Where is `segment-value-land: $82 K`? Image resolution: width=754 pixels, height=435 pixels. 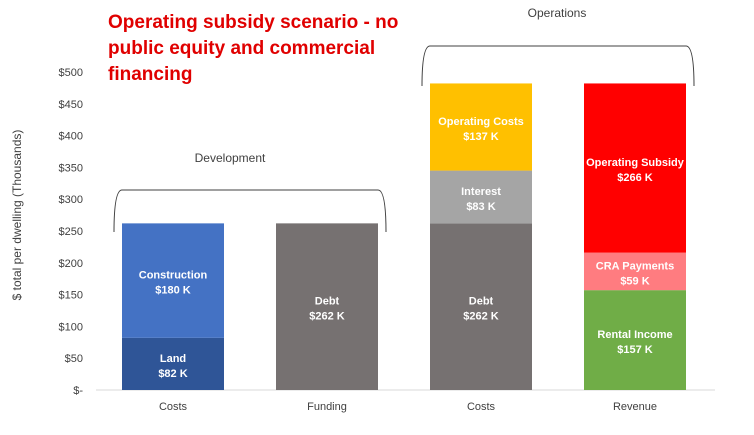 segment-value-land: $82 K is located at coordinates (172, 374).